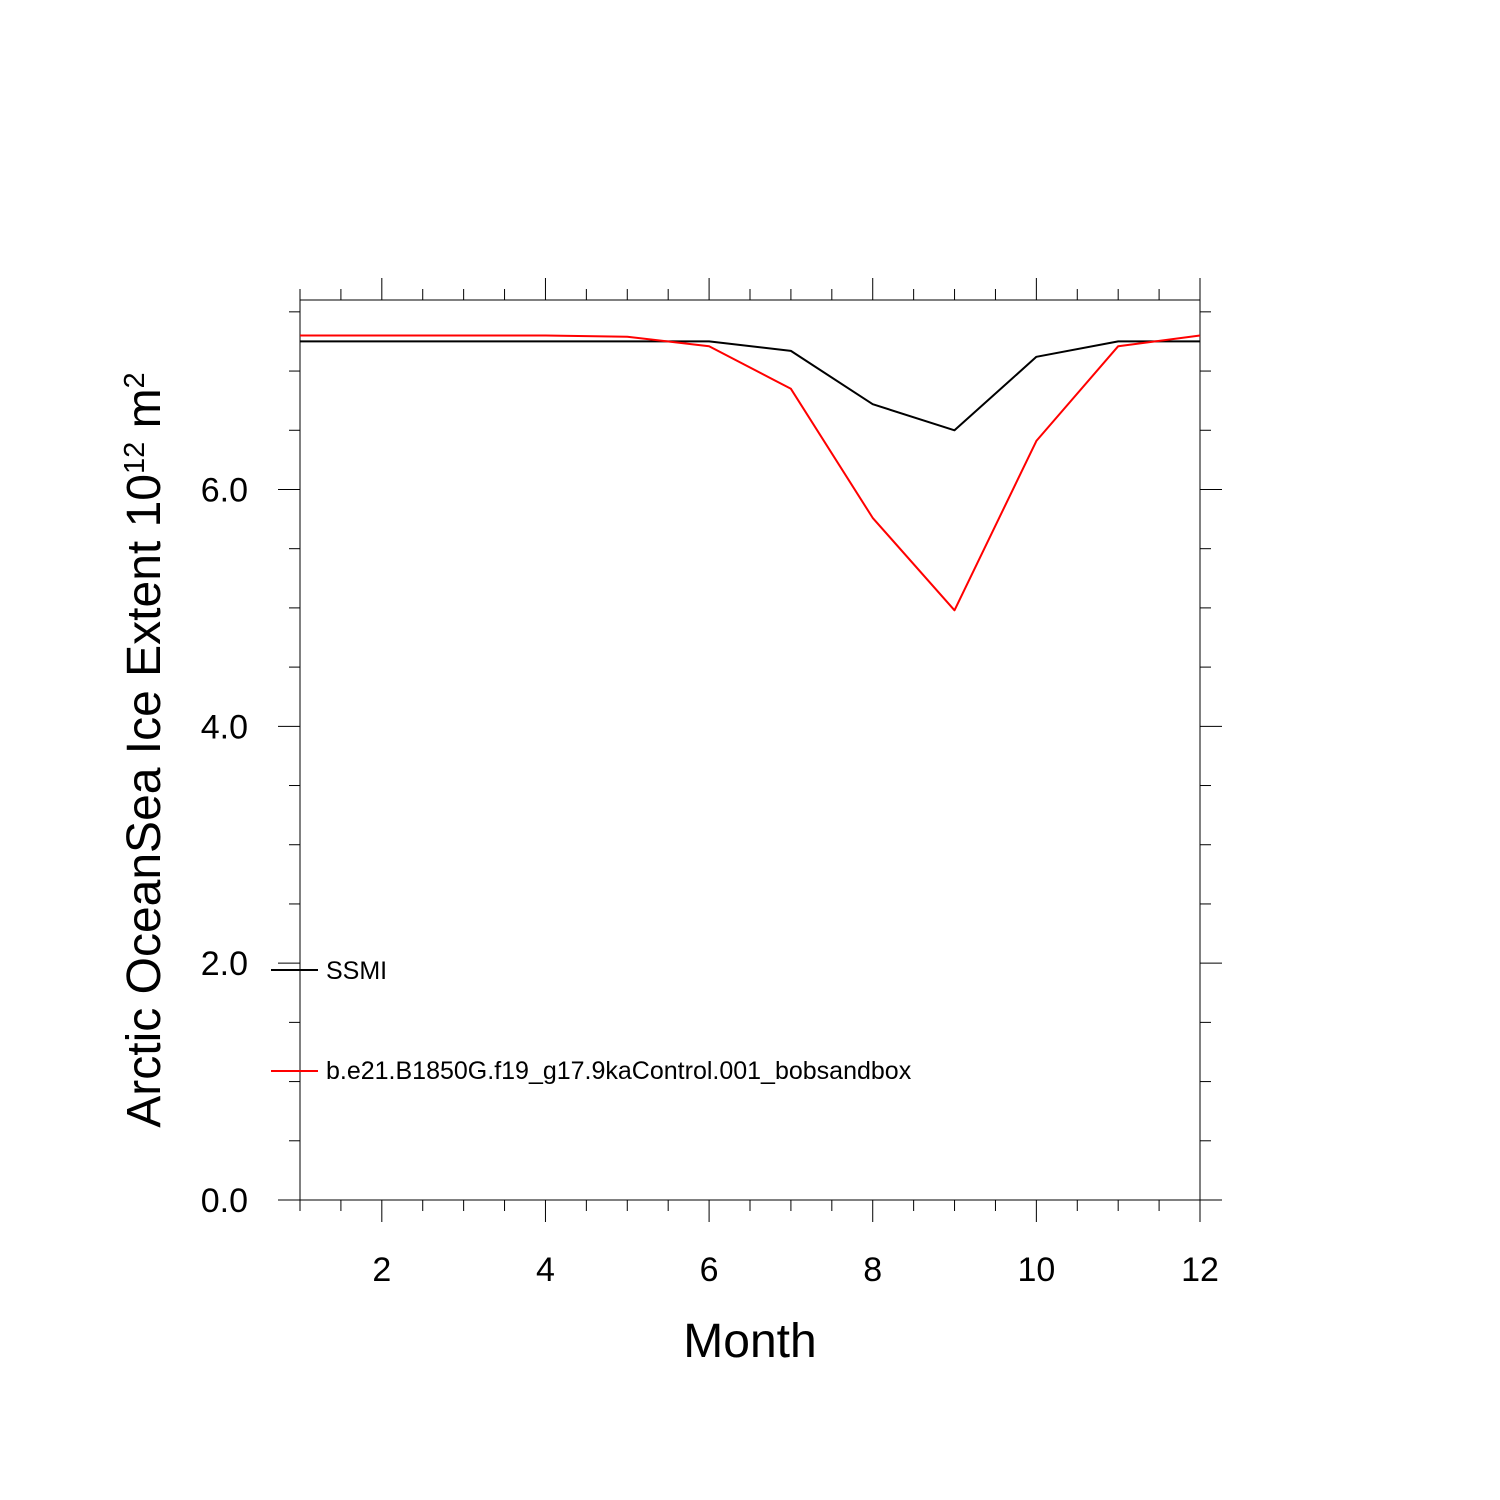  I want to click on y-tick-labels: 0.0 2.0 4.0 6.0, so click(224, 845).